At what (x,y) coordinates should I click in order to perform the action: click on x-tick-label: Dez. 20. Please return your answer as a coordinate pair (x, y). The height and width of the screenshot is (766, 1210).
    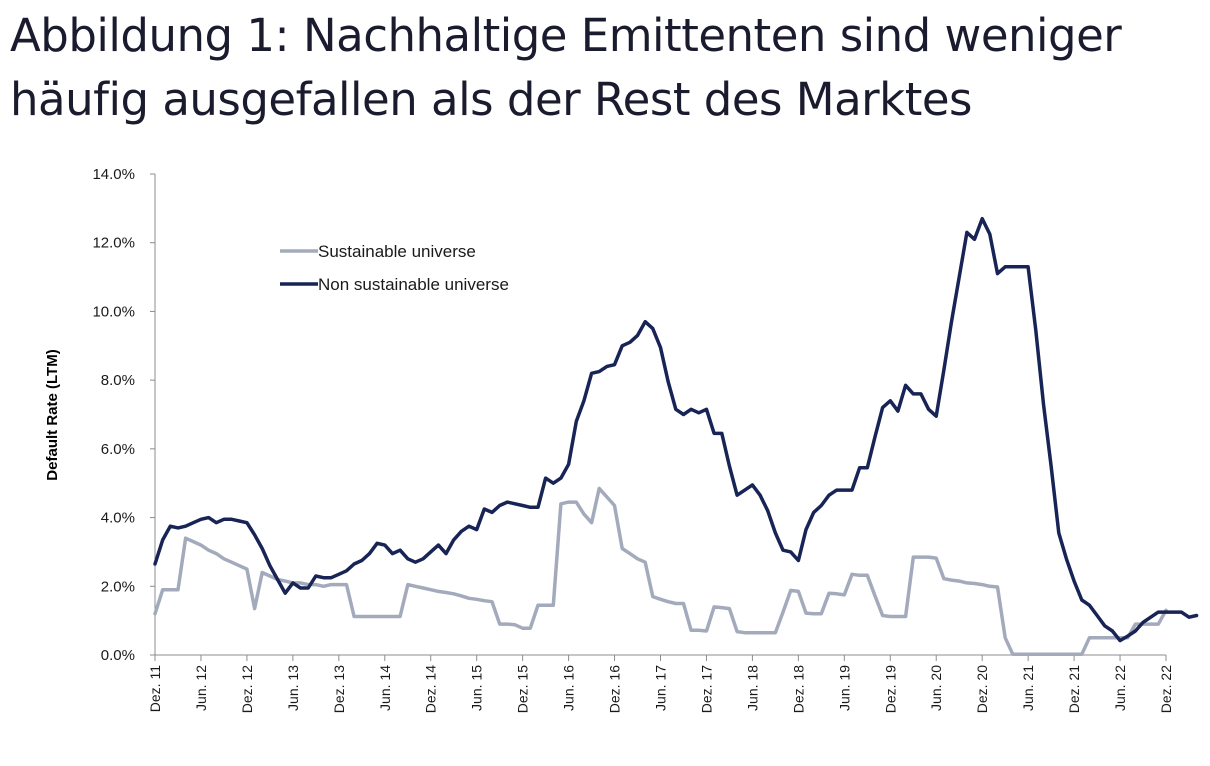
    Looking at the image, I should click on (982, 689).